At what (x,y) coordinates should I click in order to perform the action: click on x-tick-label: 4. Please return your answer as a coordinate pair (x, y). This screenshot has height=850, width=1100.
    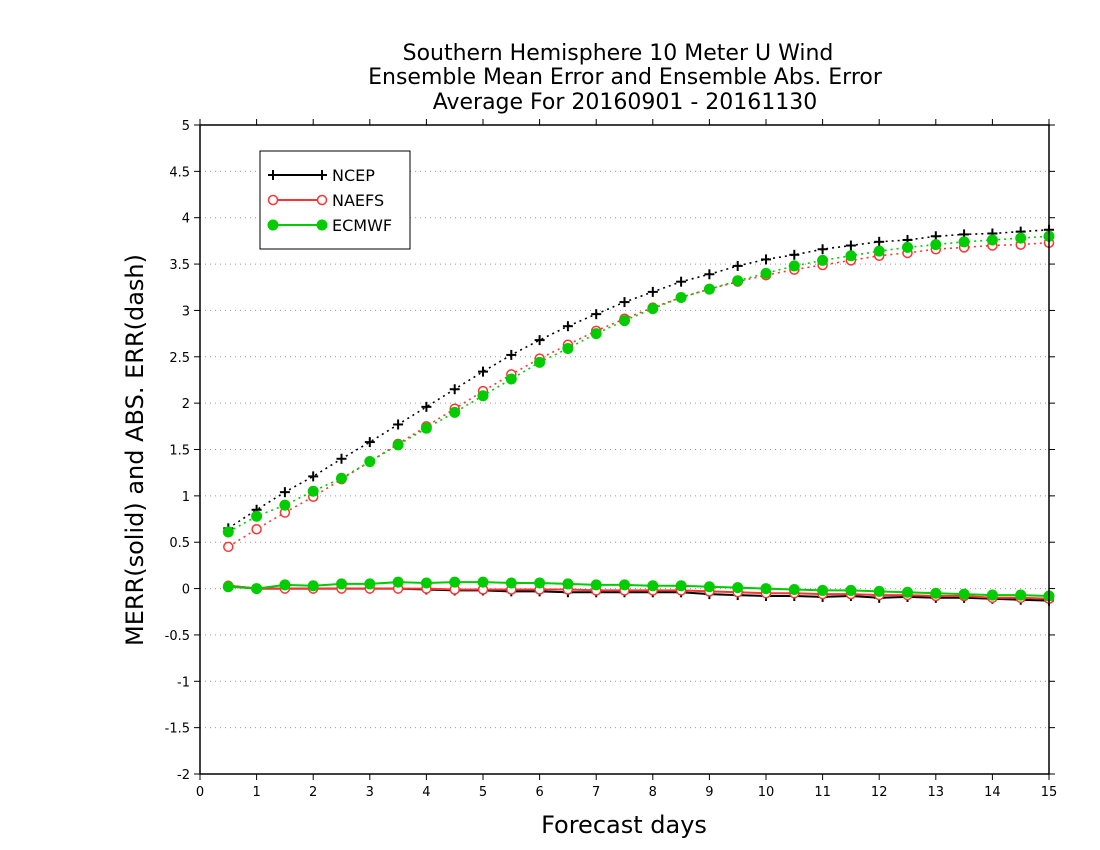
    Looking at the image, I should click on (426, 792).